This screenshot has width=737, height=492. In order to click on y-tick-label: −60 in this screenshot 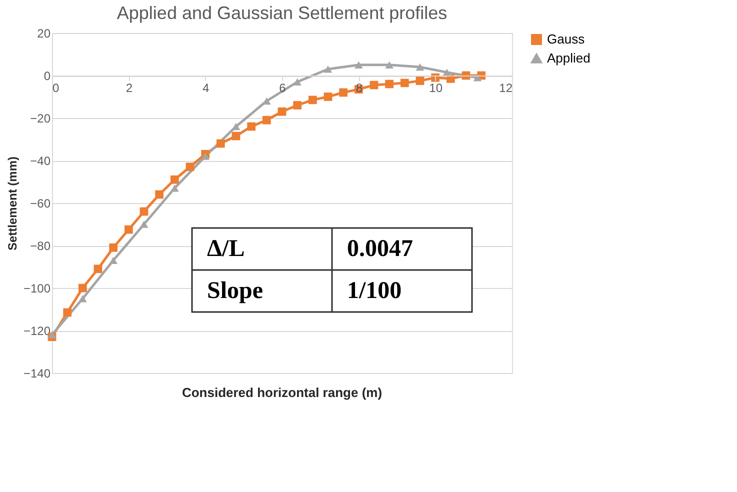, I will do `click(40, 203)`.